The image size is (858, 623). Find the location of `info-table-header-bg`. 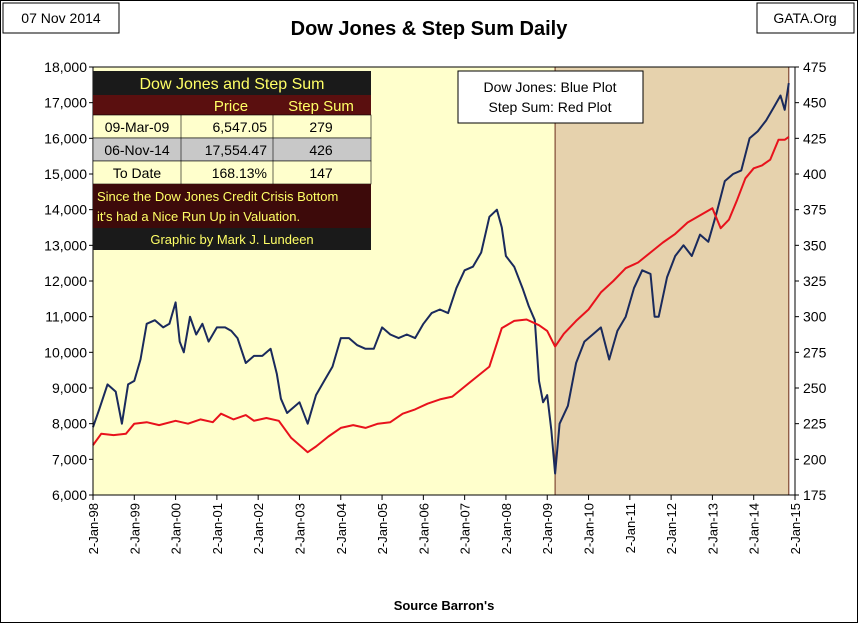

info-table-header-bg is located at coordinates (232, 105).